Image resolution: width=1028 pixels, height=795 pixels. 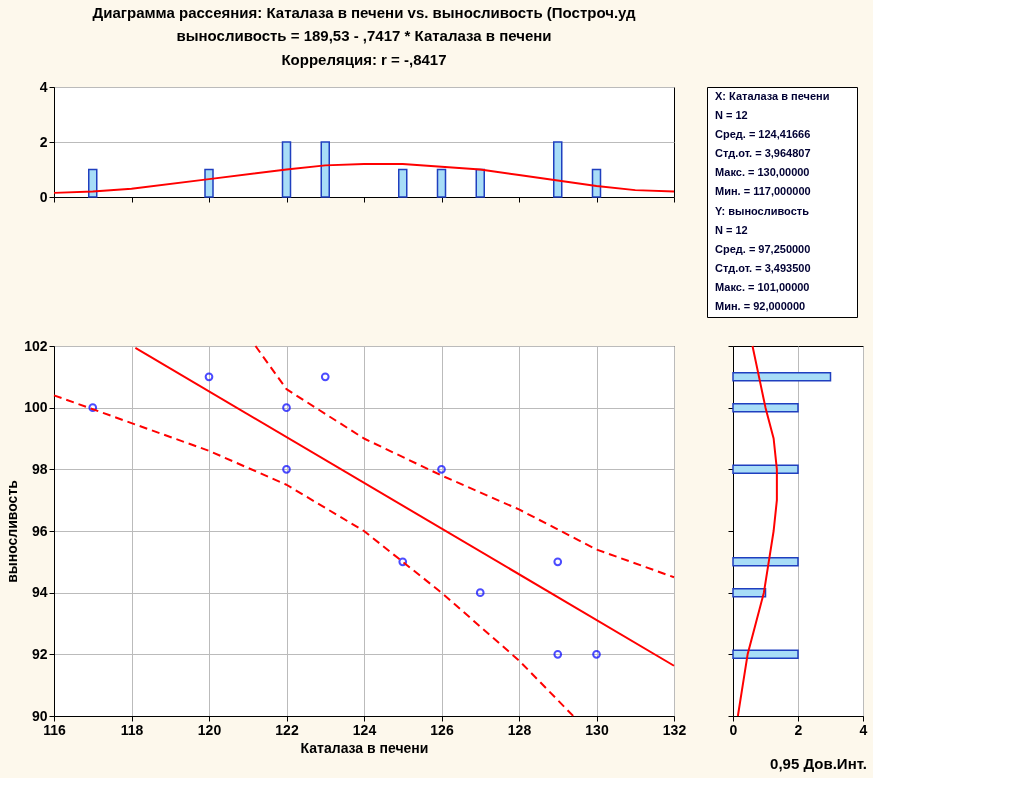 What do you see at coordinates (762, 172) in the screenshot?
I see `text: Макс. = 130,00000` at bounding box center [762, 172].